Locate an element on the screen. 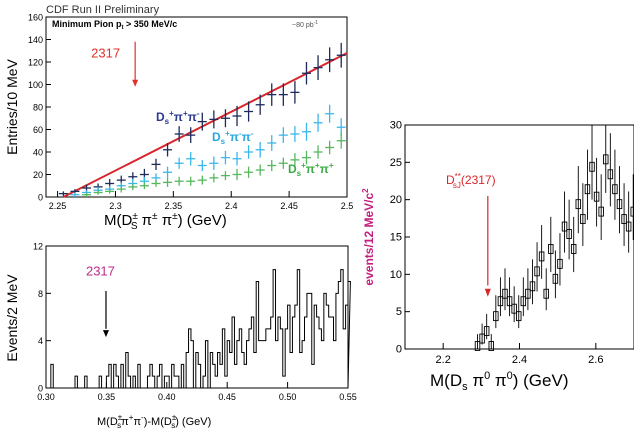  x-tick-label: 0.55 is located at coordinates (348, 397).